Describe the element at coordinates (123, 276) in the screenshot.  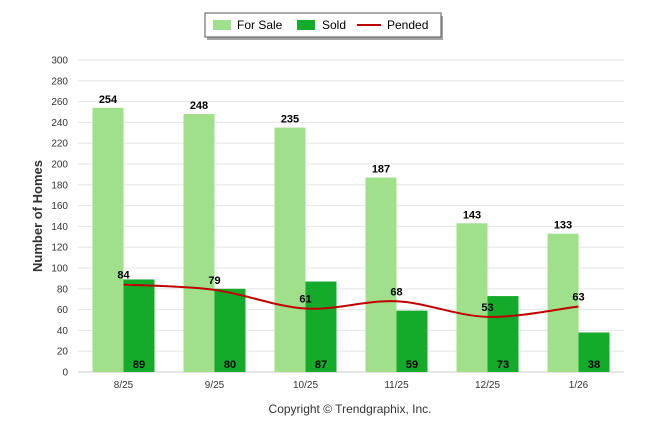
I see `data-label-pended: 84` at that location.